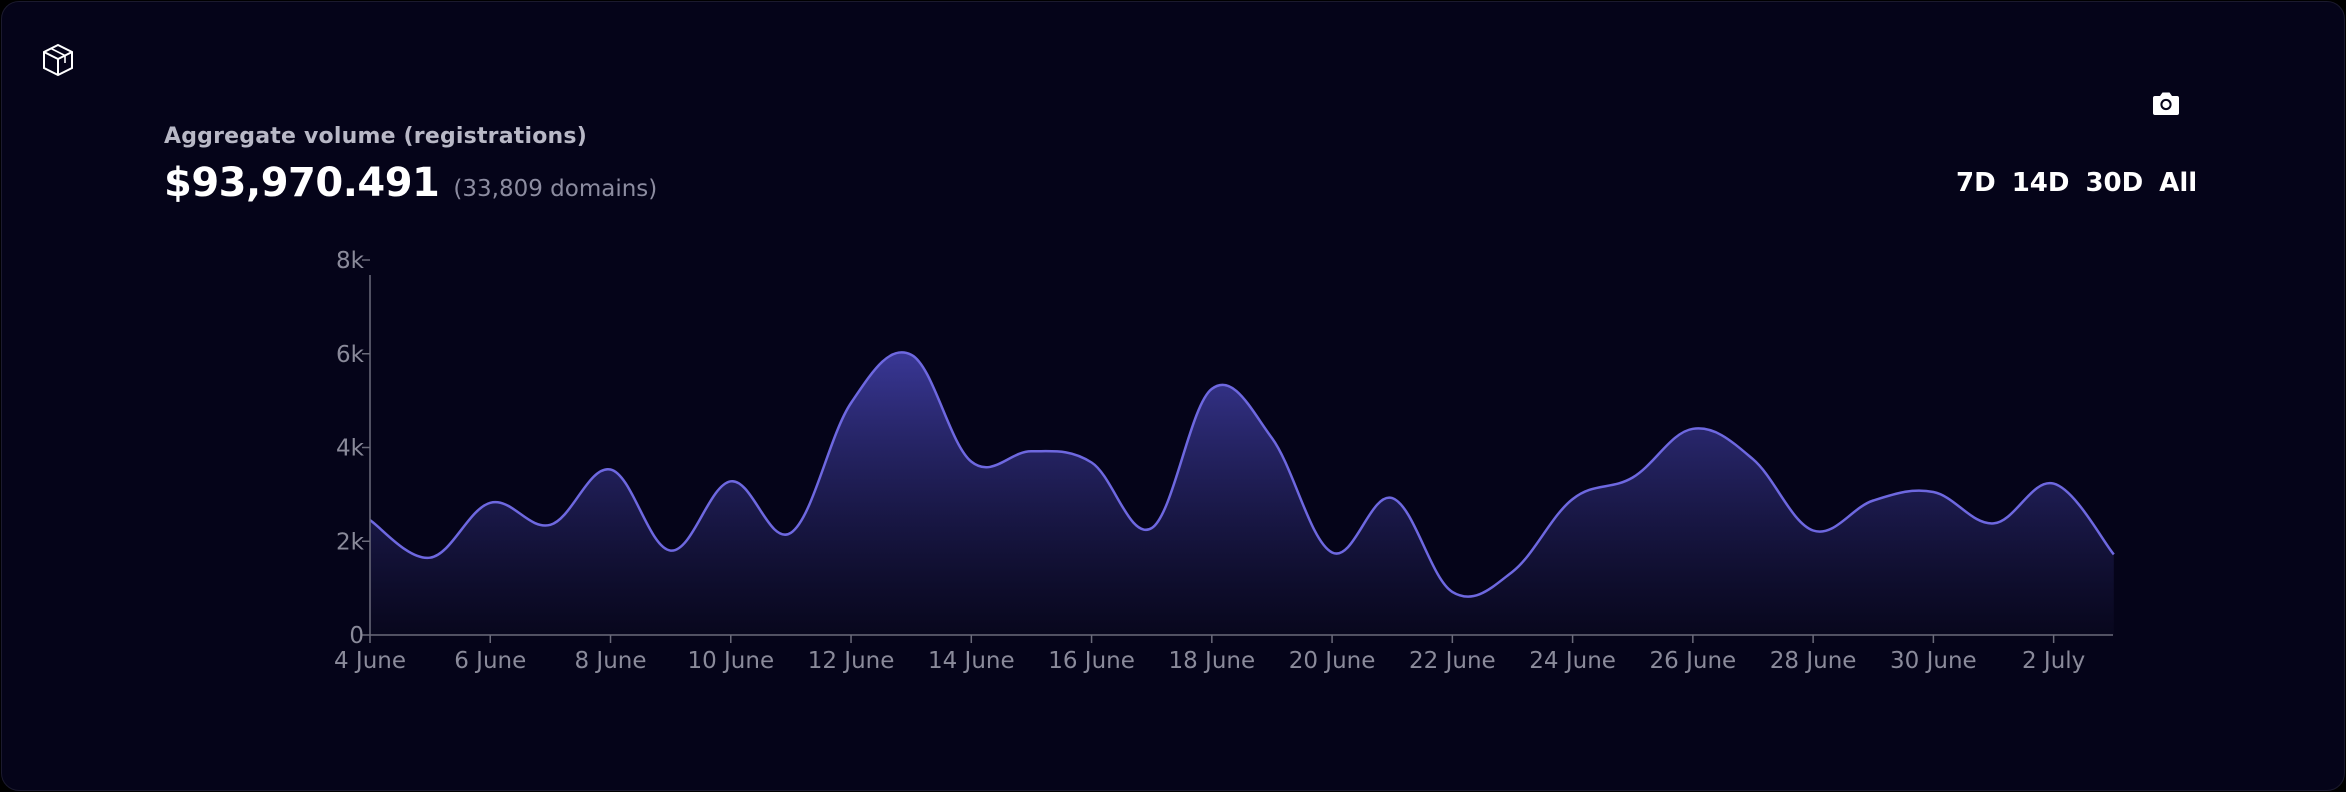 The height and width of the screenshot is (792, 2346). Describe the element at coordinates (375, 136) in the screenshot. I see `chart-subtitle: Aggregate volume (registrations)` at that location.